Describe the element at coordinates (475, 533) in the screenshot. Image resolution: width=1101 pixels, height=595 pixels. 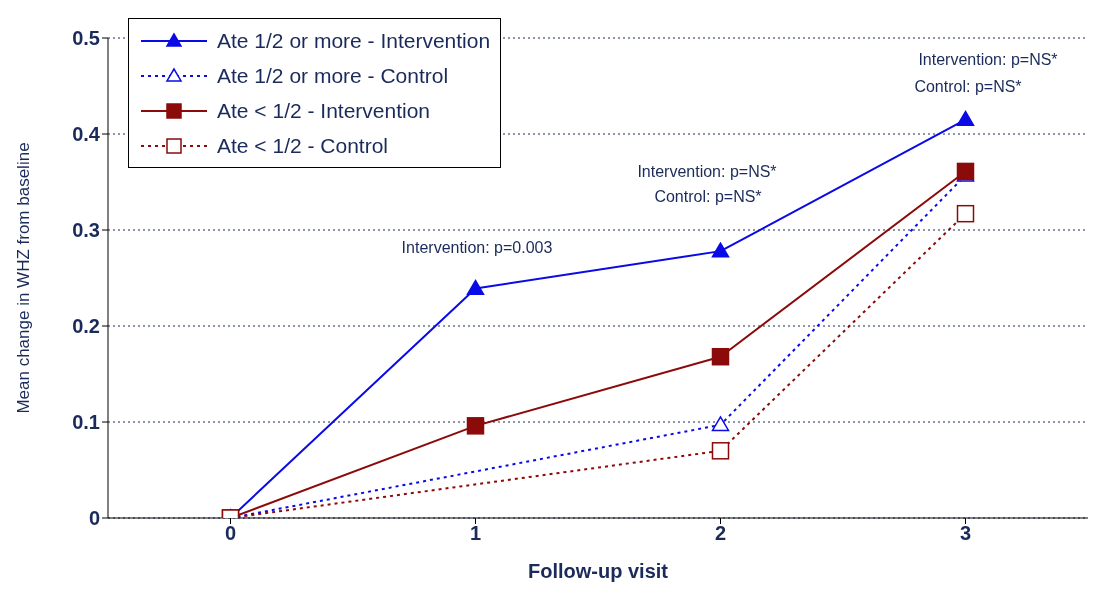
I see `x-tick-label: 1` at that location.